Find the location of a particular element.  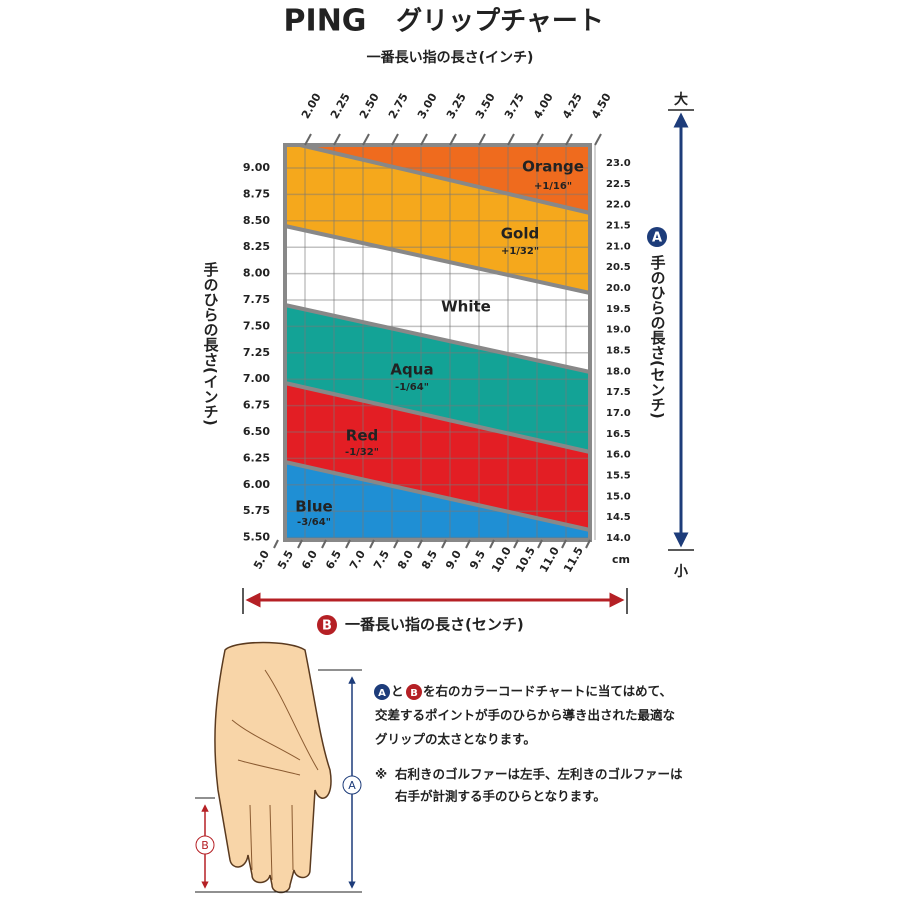

instruction-text: と is located at coordinates (397, 691).